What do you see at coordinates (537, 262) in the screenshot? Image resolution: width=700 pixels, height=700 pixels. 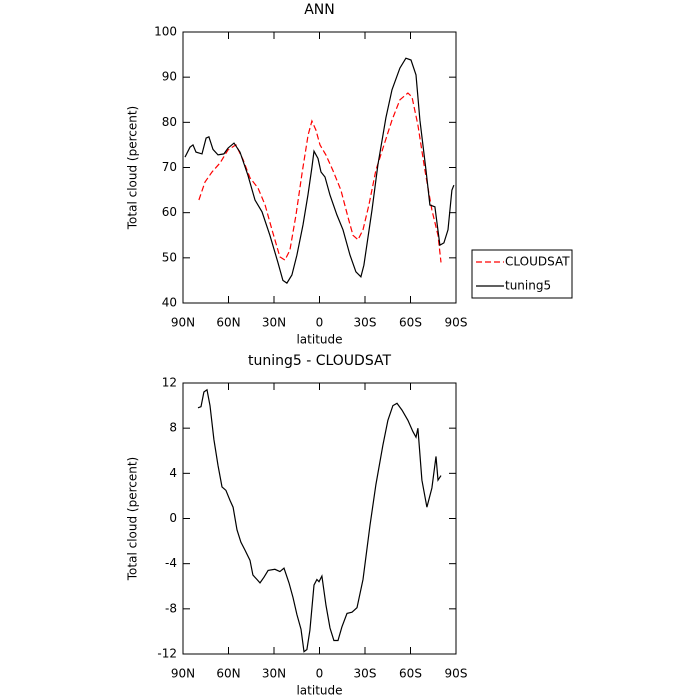 I see `legend-label: CLOUDSAT` at bounding box center [537, 262].